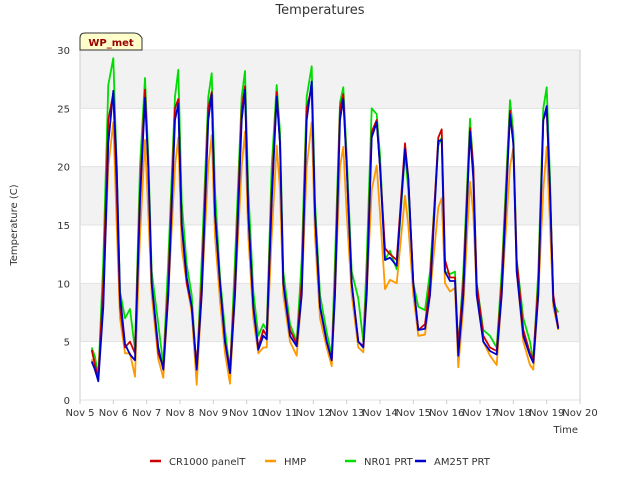  Describe the element at coordinates (67, 401) in the screenshot. I see `y-tick-label: 0` at that location.